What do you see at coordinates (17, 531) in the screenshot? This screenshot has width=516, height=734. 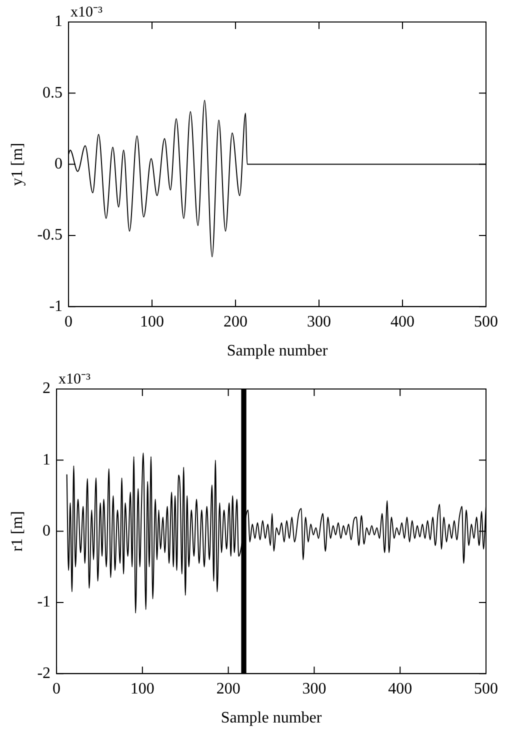 I see `y-axis-title: r1 [m]` at bounding box center [17, 531].